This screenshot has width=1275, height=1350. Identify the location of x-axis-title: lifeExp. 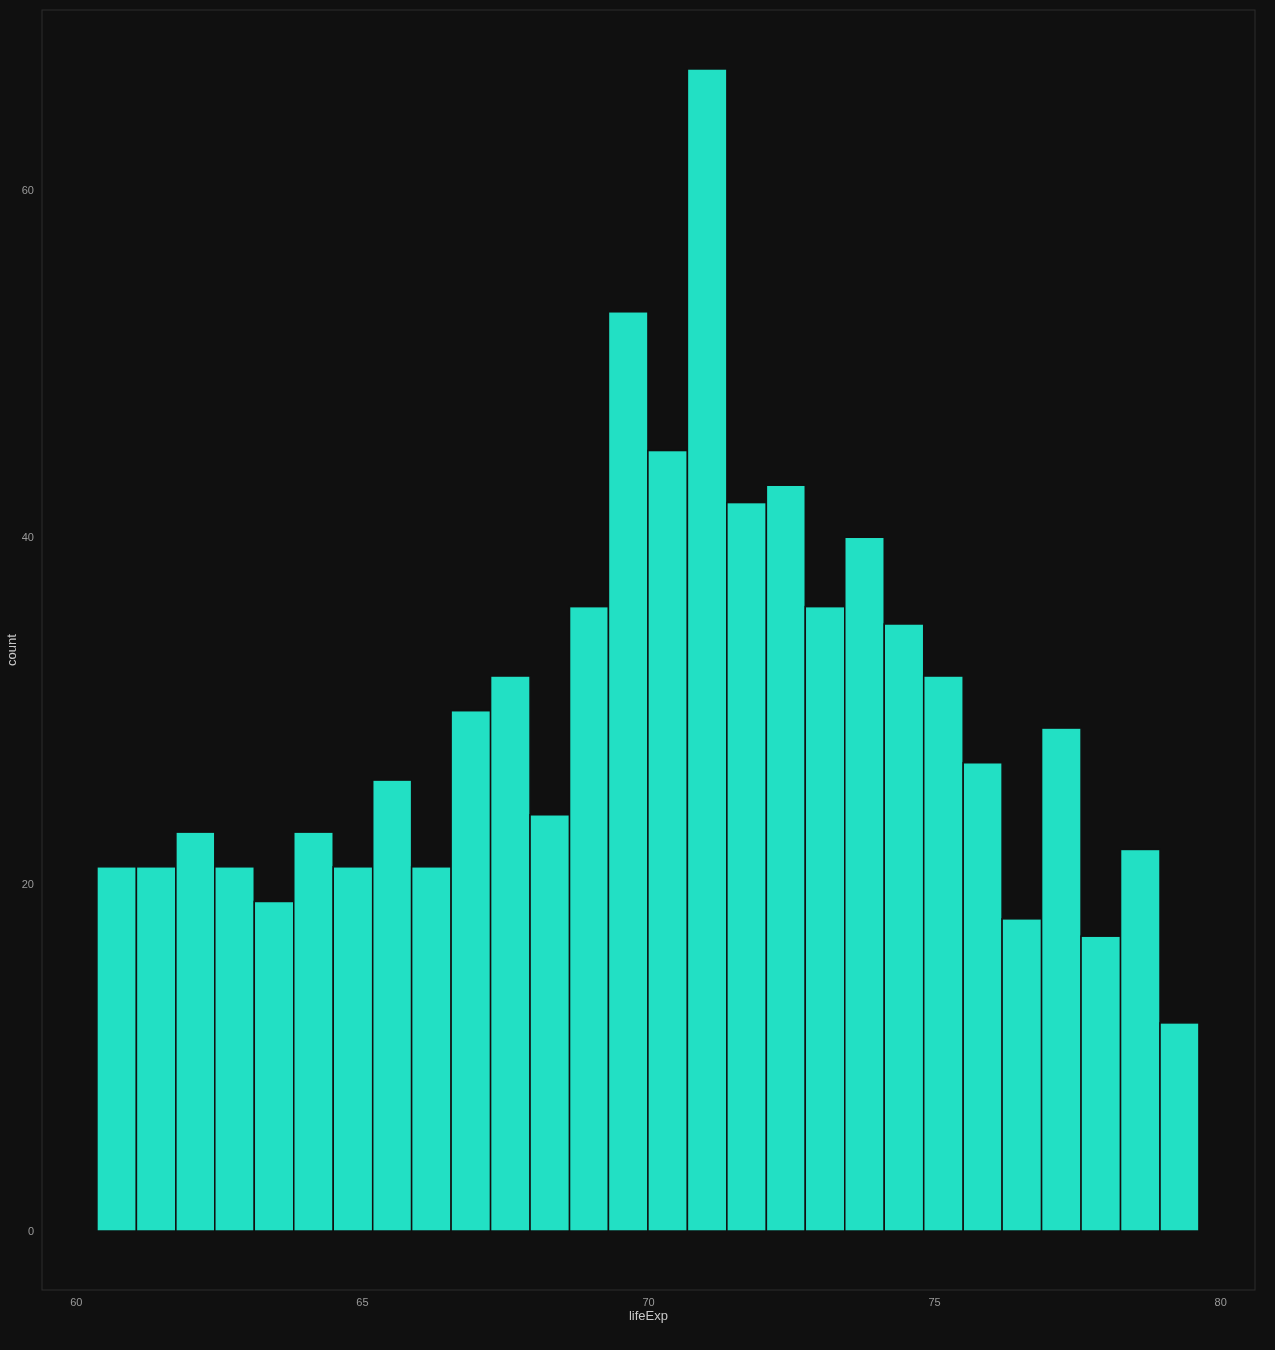
(648, 1315).